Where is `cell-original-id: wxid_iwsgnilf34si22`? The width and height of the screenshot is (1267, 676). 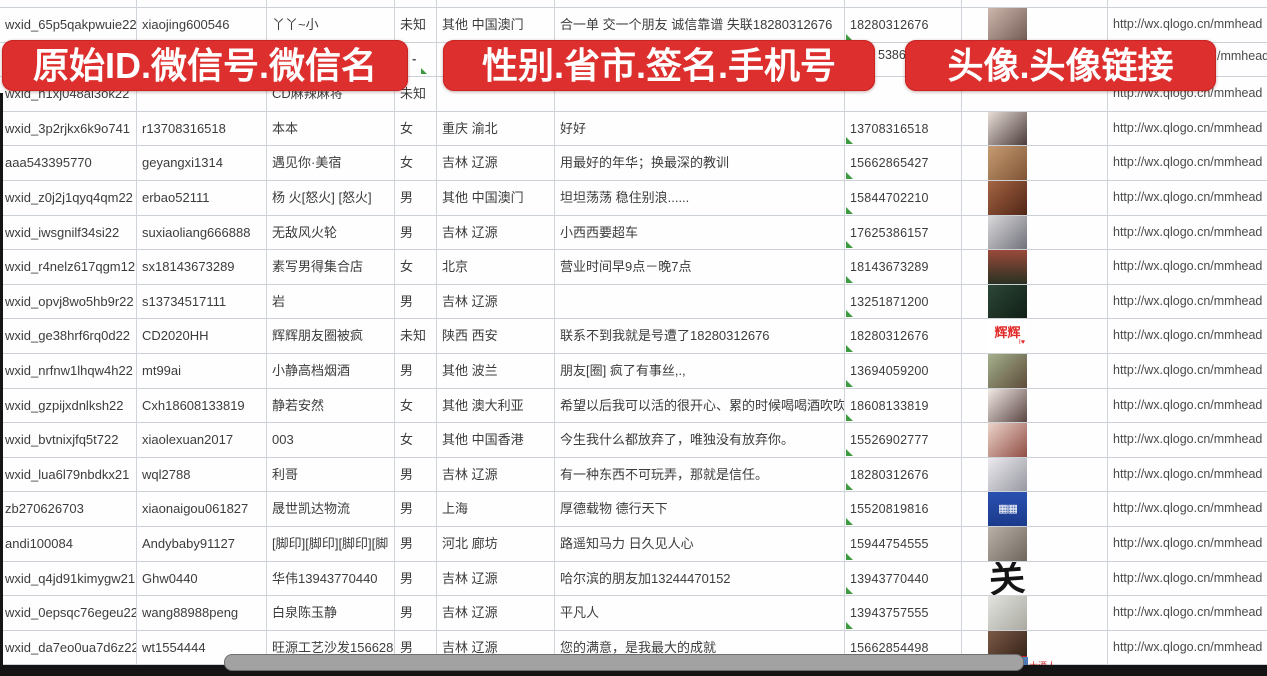
cell-original-id: wxid_iwsgnilf34si22 is located at coordinates (68, 233).